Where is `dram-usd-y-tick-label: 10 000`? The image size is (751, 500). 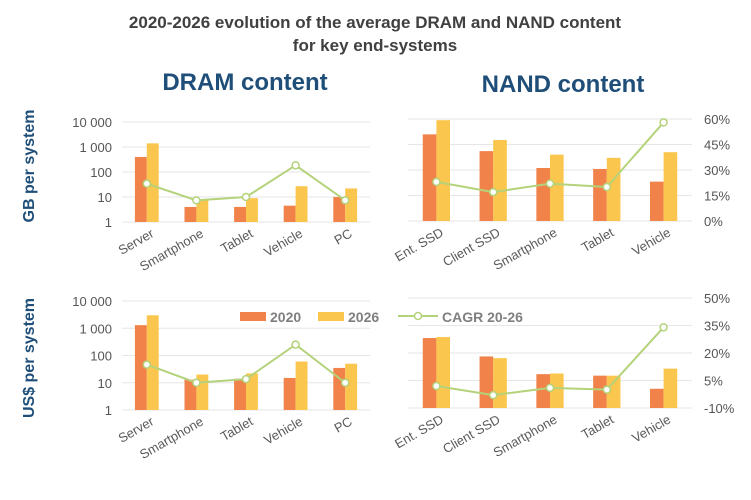 dram-usd-y-tick-label: 10 000 is located at coordinates (92, 301).